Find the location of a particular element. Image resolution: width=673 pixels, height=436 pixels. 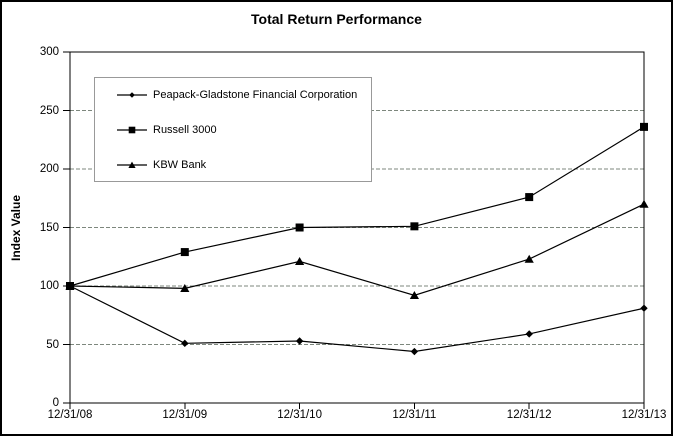

y-tick-label: 300 is located at coordinates (49, 52).